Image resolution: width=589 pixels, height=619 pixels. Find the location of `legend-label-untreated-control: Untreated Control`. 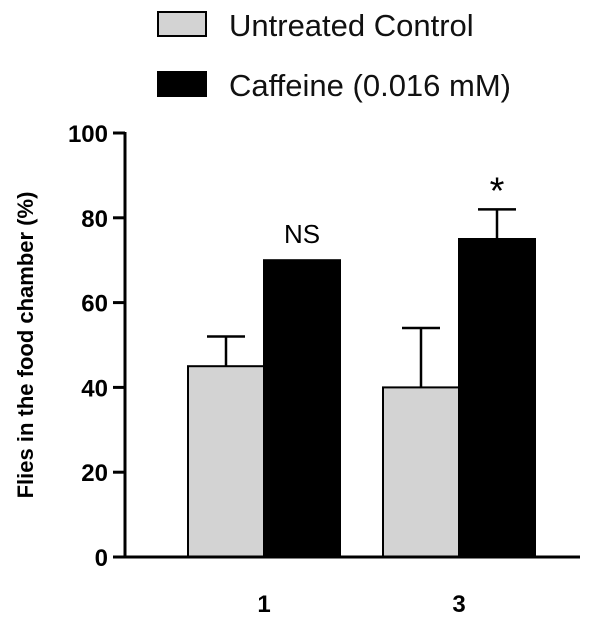

legend-label-untreated-control: Untreated Control is located at coordinates (351, 25).